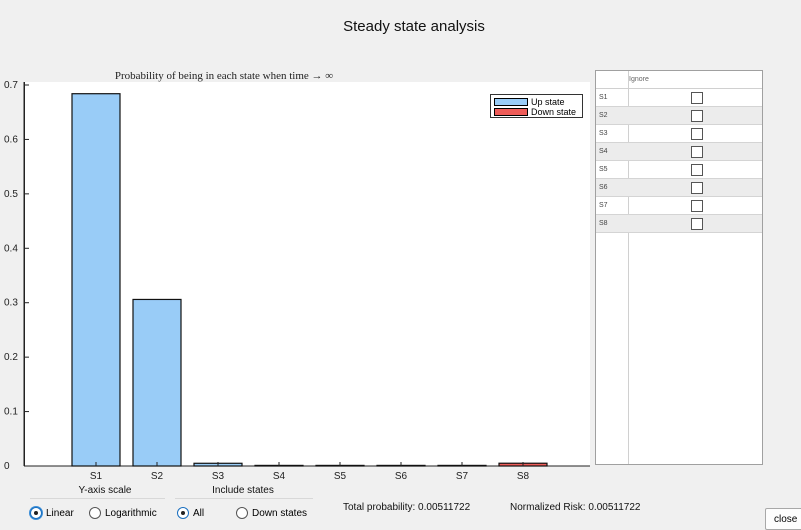 The width and height of the screenshot is (801, 530). What do you see at coordinates (280, 513) in the screenshot?
I see `radio-down-states-label: Down states` at bounding box center [280, 513].